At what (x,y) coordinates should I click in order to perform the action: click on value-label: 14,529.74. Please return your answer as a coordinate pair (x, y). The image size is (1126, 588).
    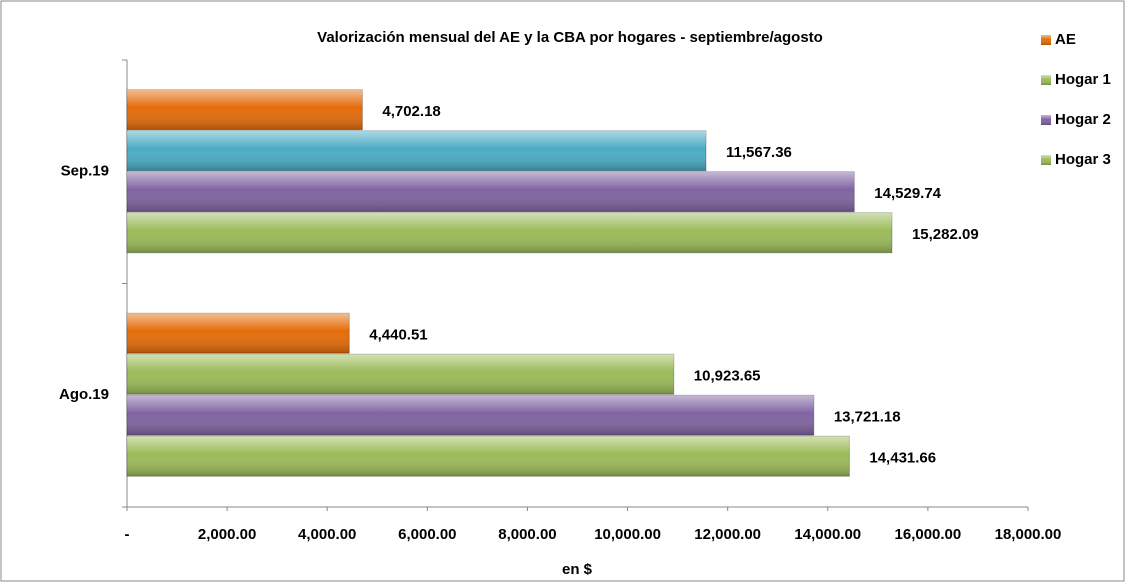
    Looking at the image, I should click on (907, 193).